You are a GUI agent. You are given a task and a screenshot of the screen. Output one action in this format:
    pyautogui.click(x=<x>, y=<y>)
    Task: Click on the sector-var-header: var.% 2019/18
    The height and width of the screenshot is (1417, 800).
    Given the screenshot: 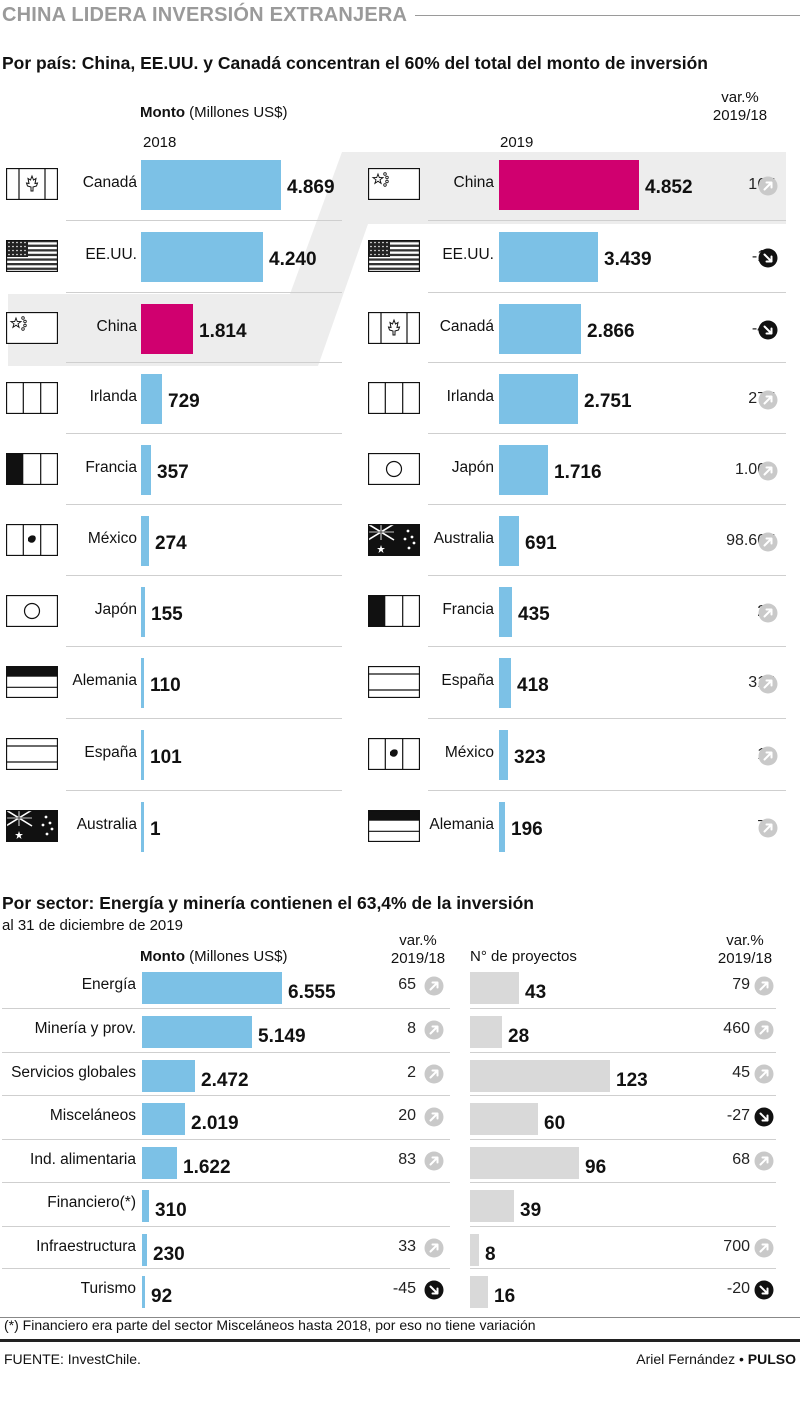 What is the action you would take?
    pyautogui.click(x=418, y=950)
    